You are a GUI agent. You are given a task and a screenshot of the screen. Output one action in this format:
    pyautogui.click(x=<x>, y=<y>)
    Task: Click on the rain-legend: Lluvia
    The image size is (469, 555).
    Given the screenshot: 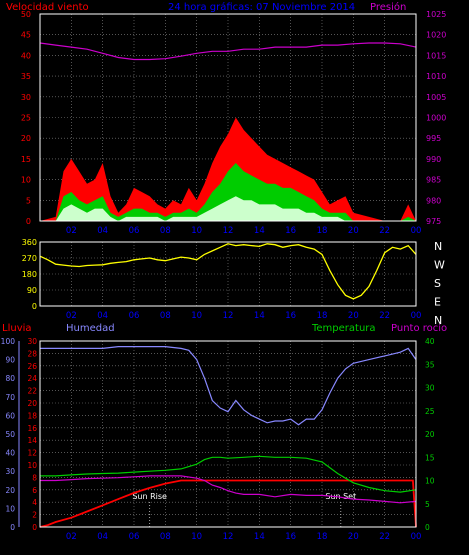 What is the action you would take?
    pyautogui.click(x=17, y=328)
    